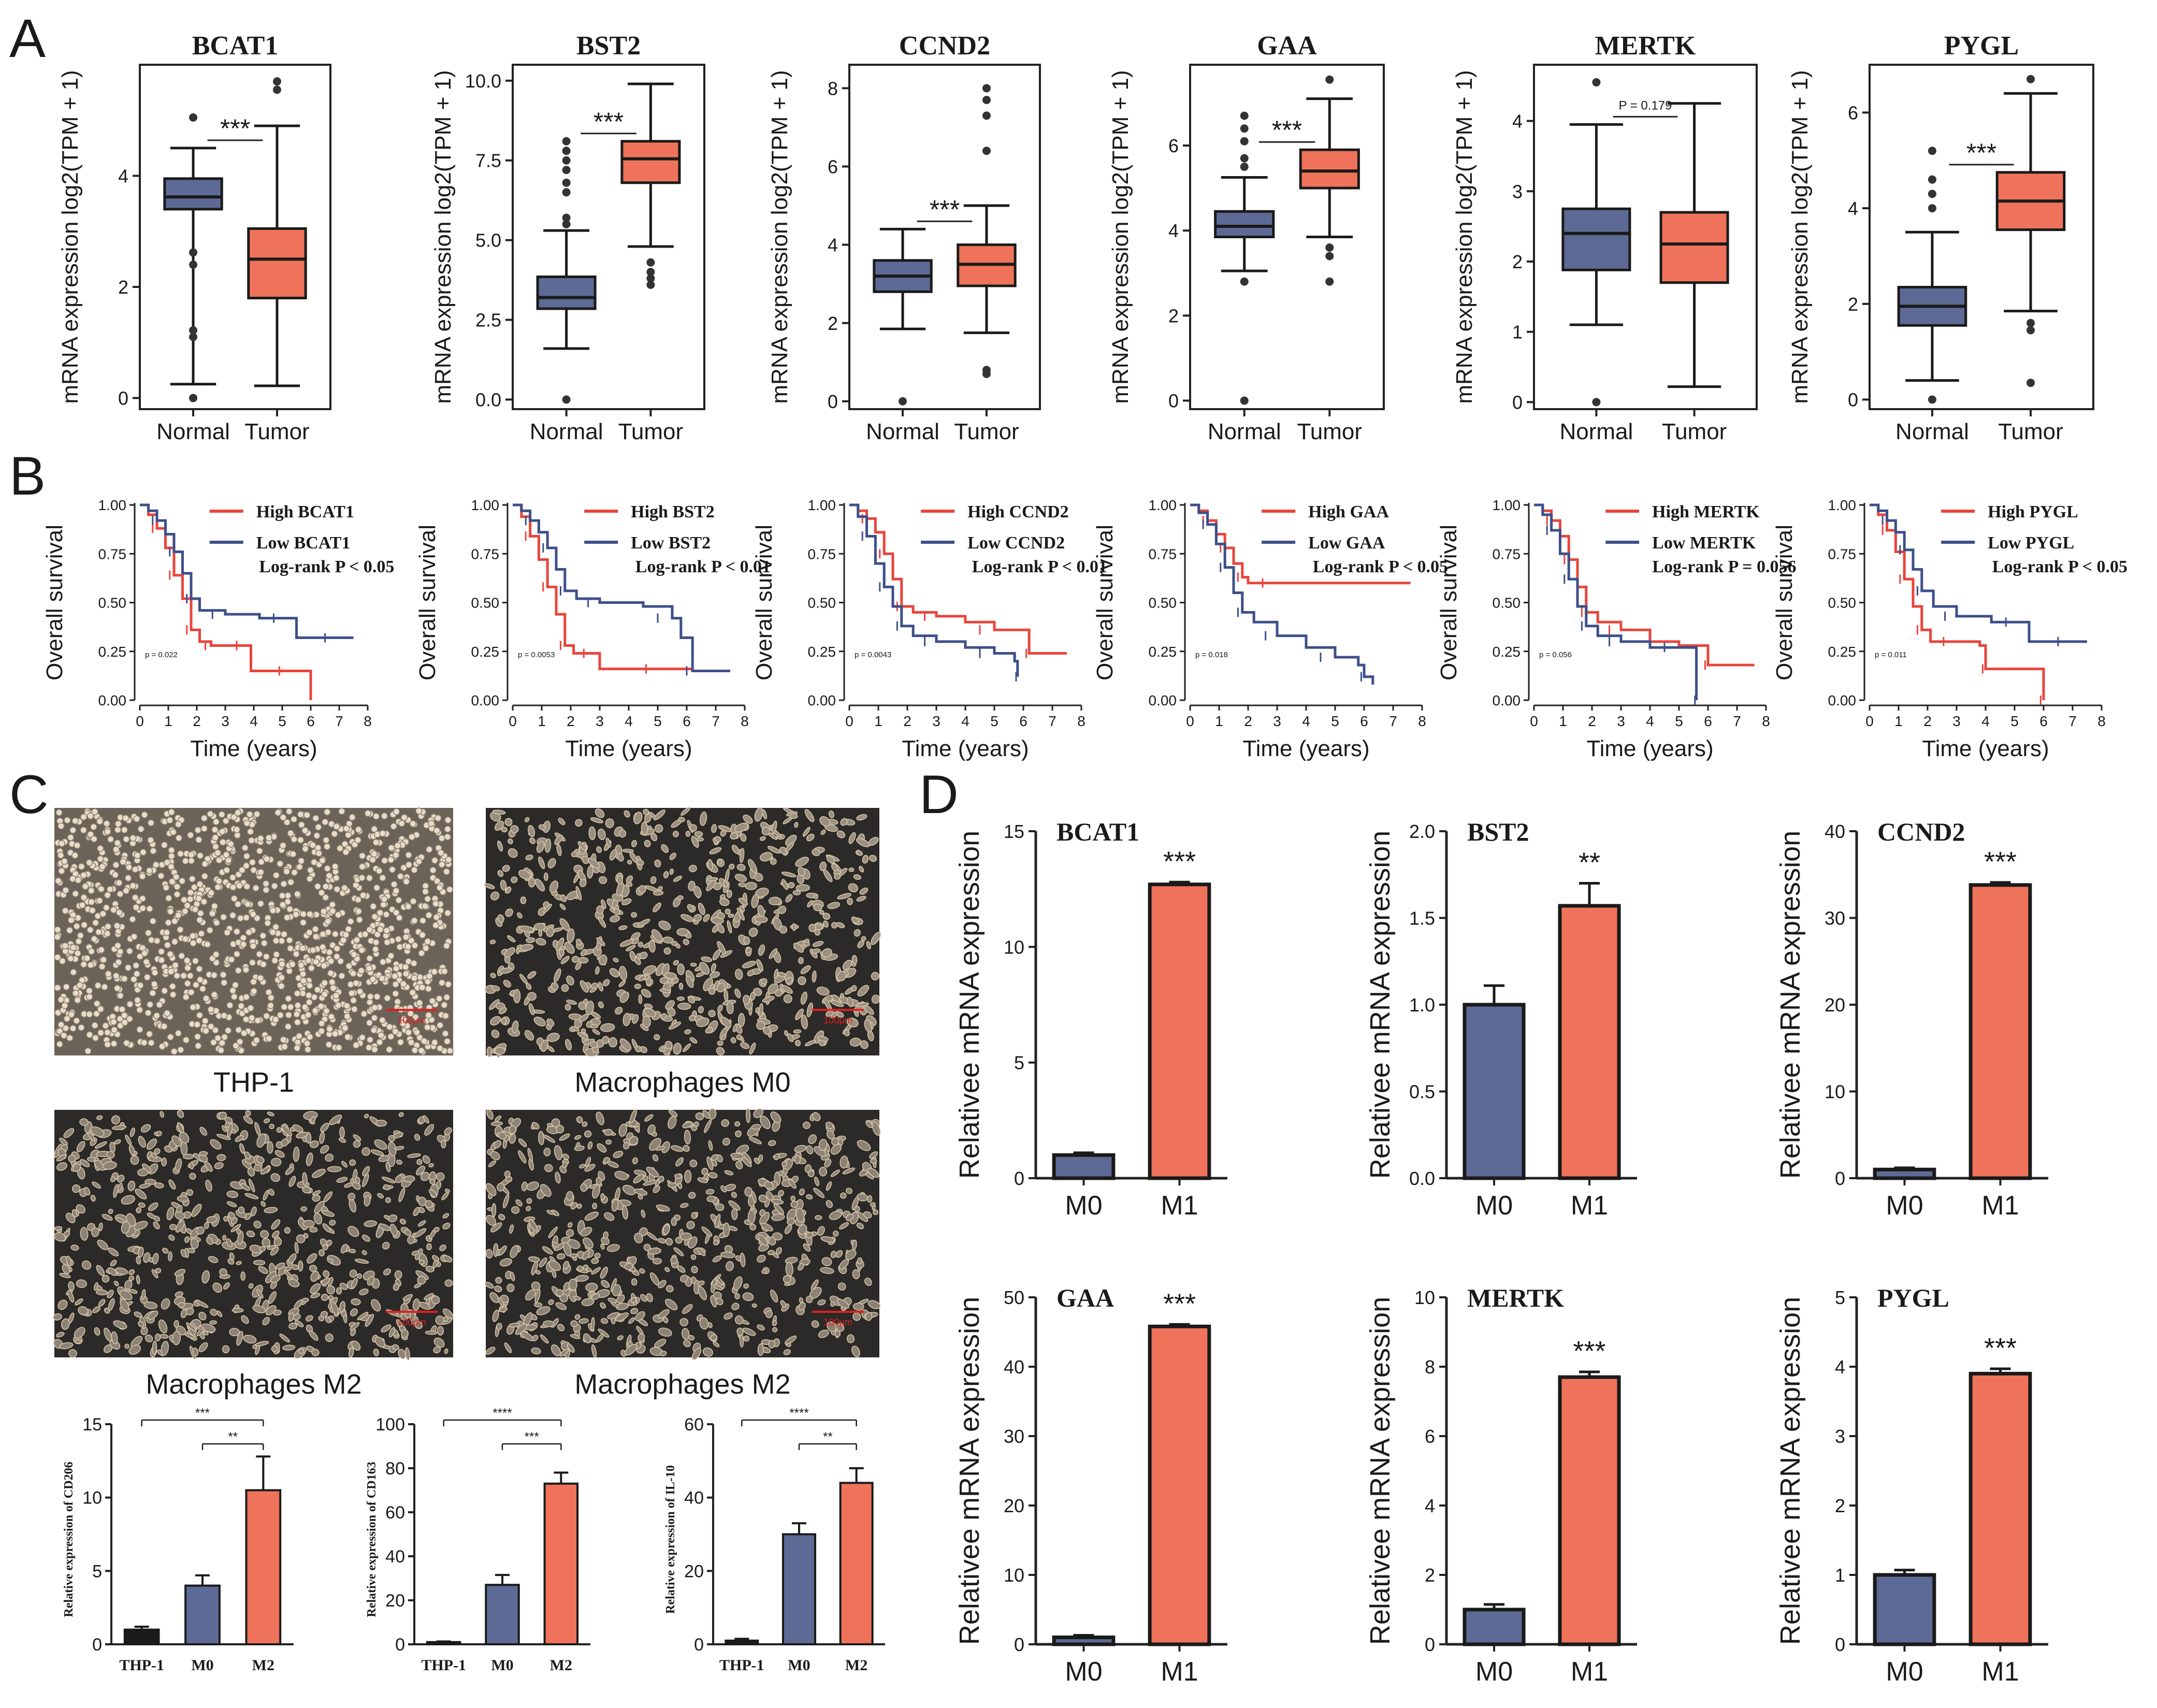 The height and width of the screenshot is (1708, 2157). I want to click on sig-label-outer: ****, so click(798, 1413).